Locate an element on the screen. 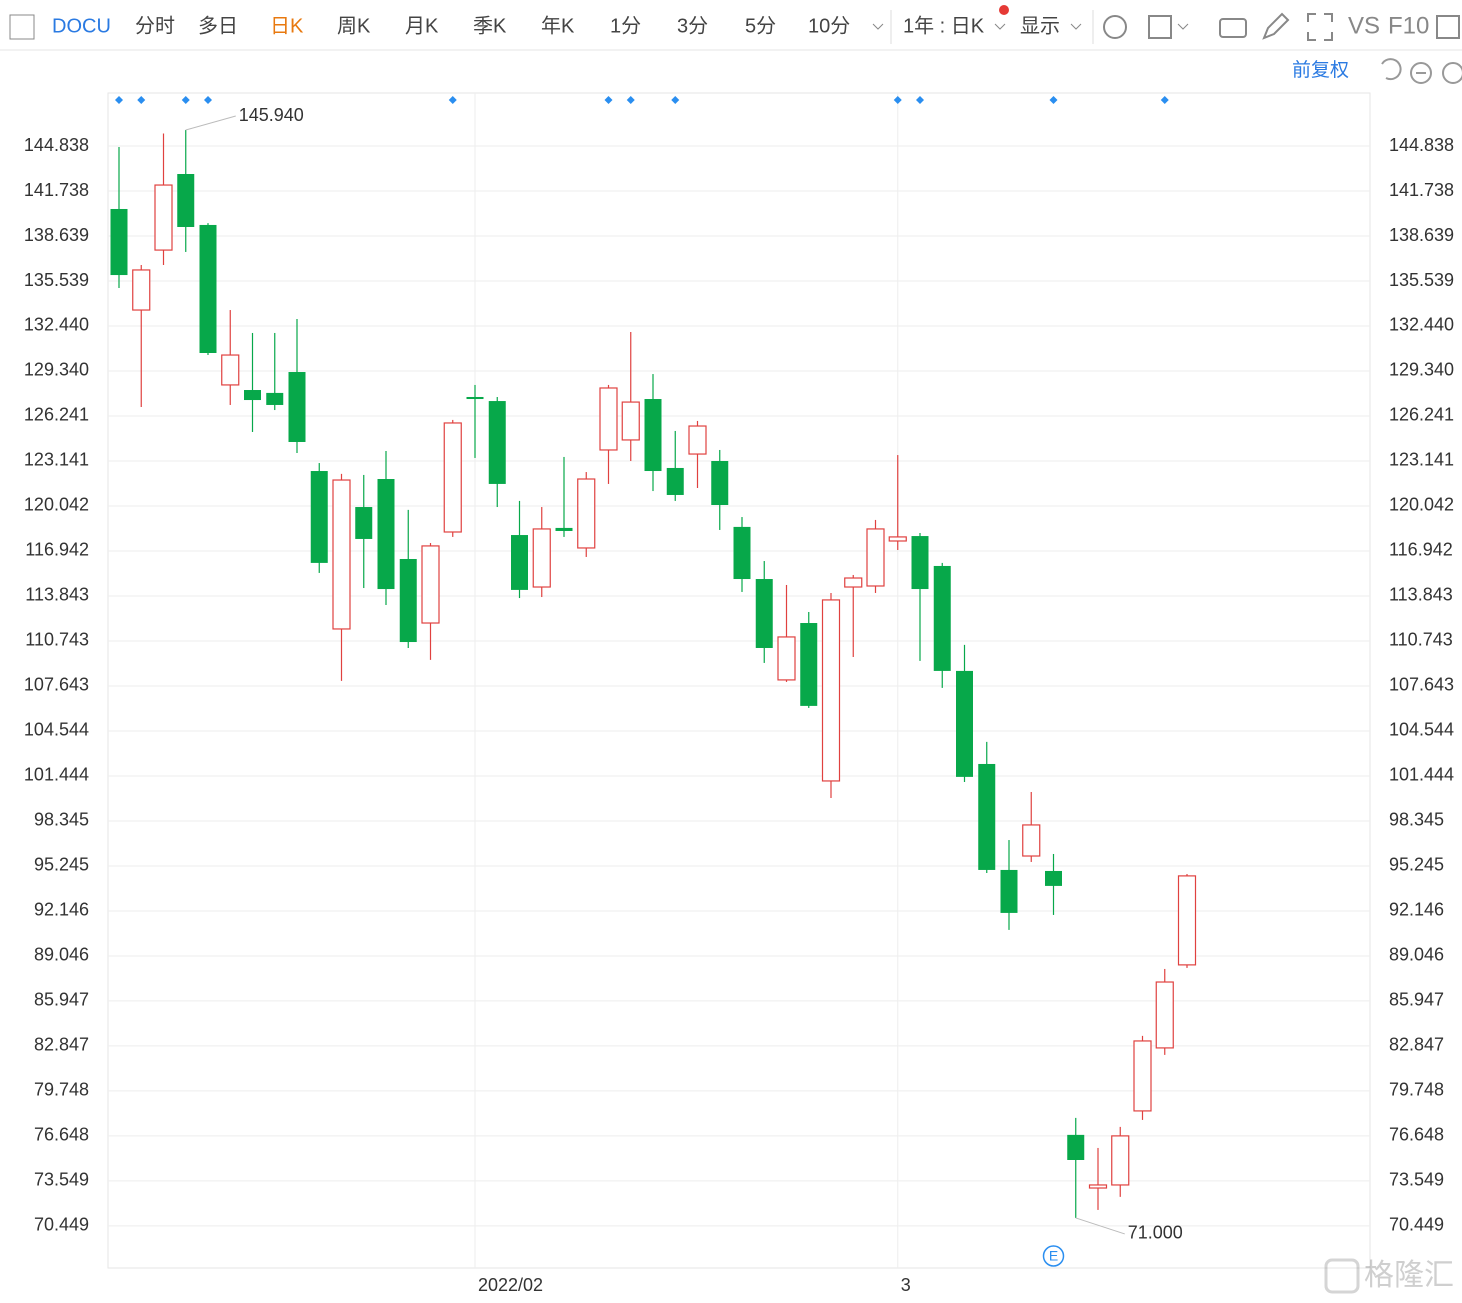 Image resolution: width=1462 pixels, height=1303 pixels. y-tick-label-right: 113.843 is located at coordinates (1421, 595).